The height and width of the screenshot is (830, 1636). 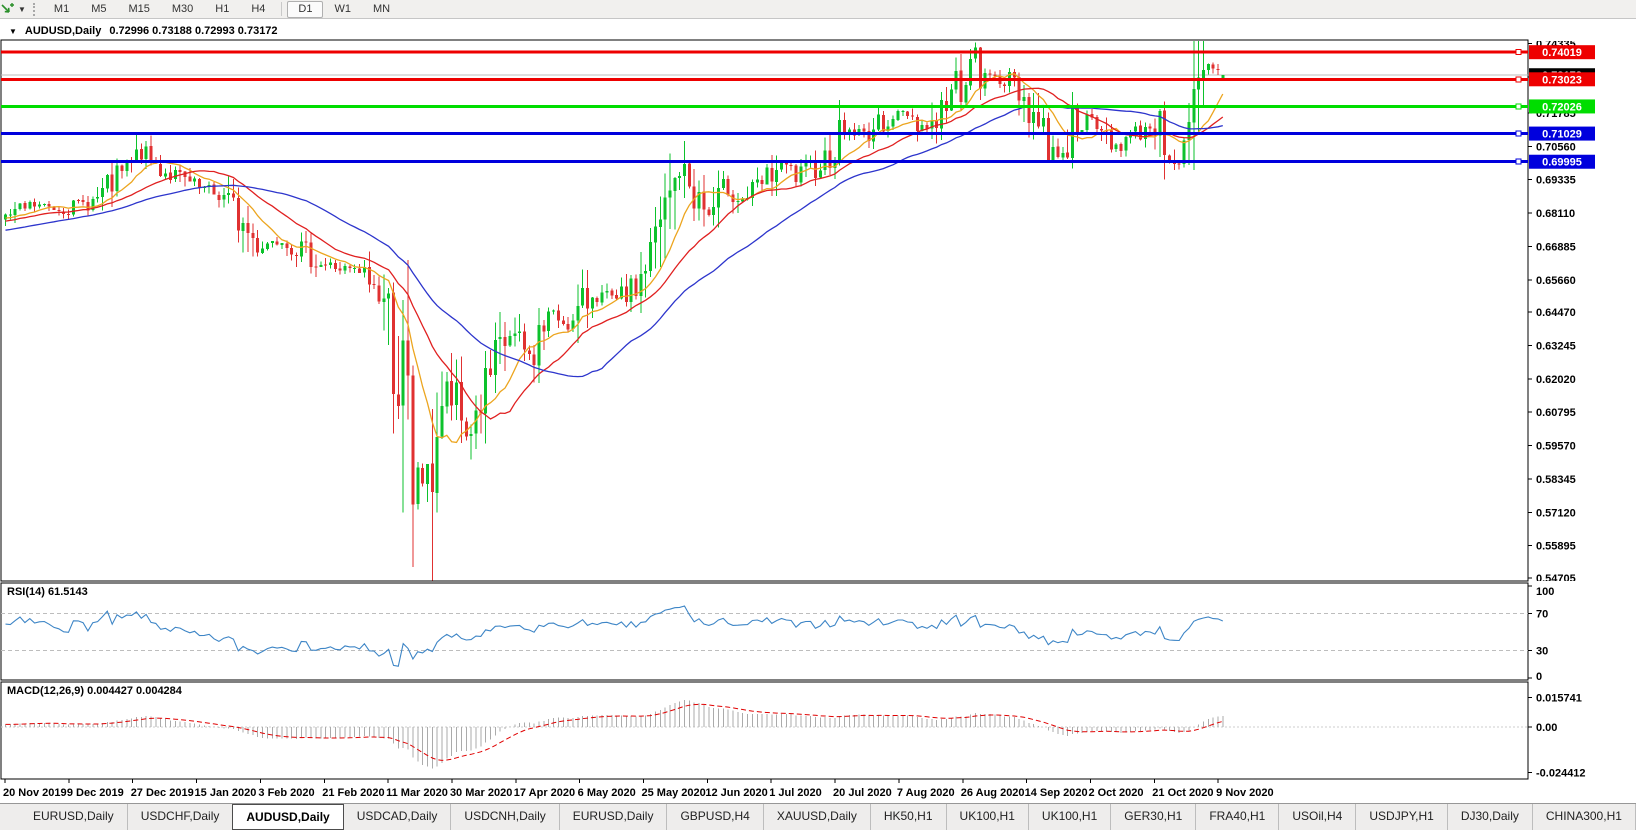 I want to click on hline-price-label: 0.74019, so click(x=1562, y=52).